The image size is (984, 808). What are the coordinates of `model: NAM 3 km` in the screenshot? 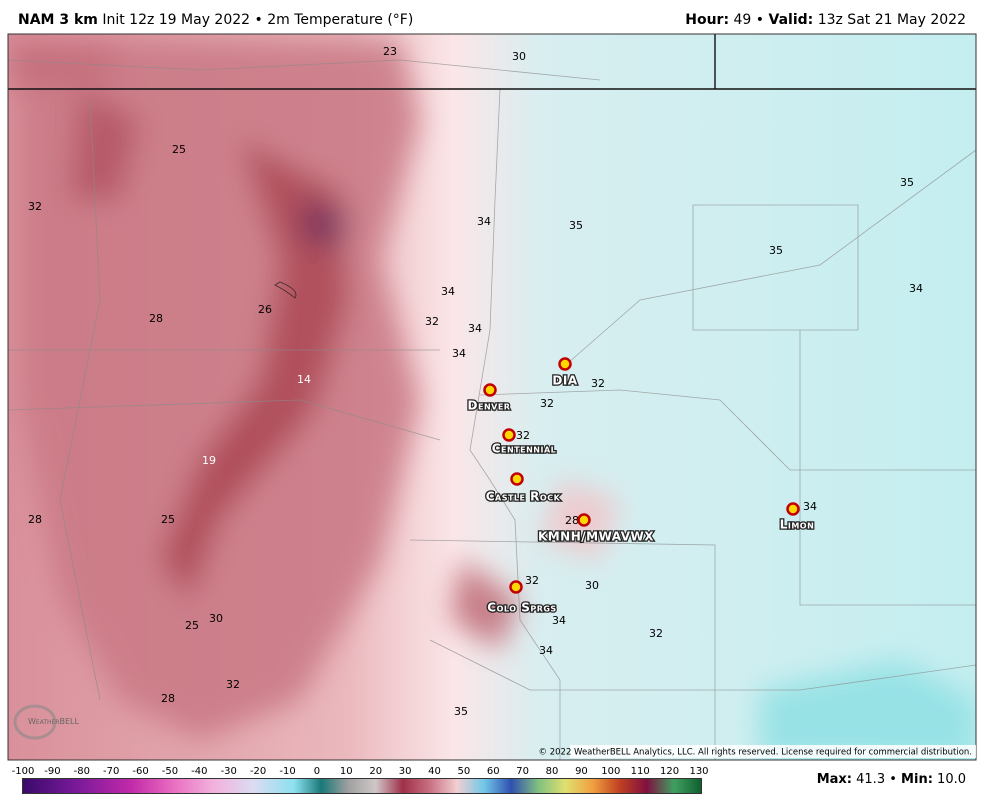 It's located at (58, 20).